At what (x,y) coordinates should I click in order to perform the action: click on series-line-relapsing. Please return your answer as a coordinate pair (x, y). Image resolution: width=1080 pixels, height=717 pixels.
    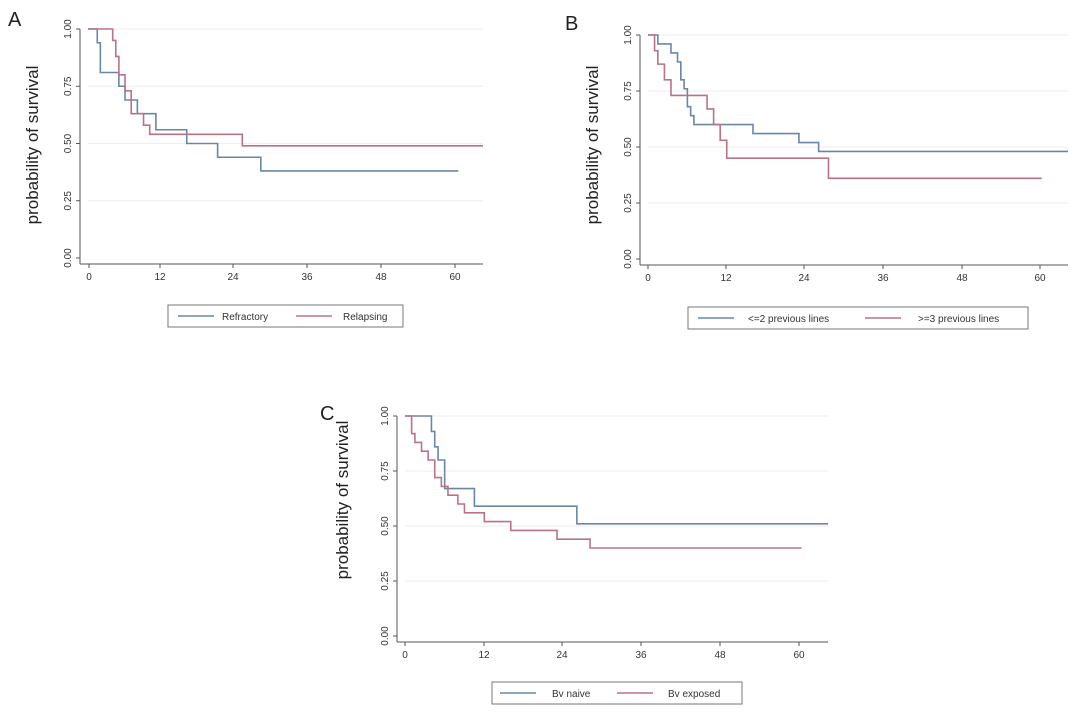
    Looking at the image, I should click on (285, 87).